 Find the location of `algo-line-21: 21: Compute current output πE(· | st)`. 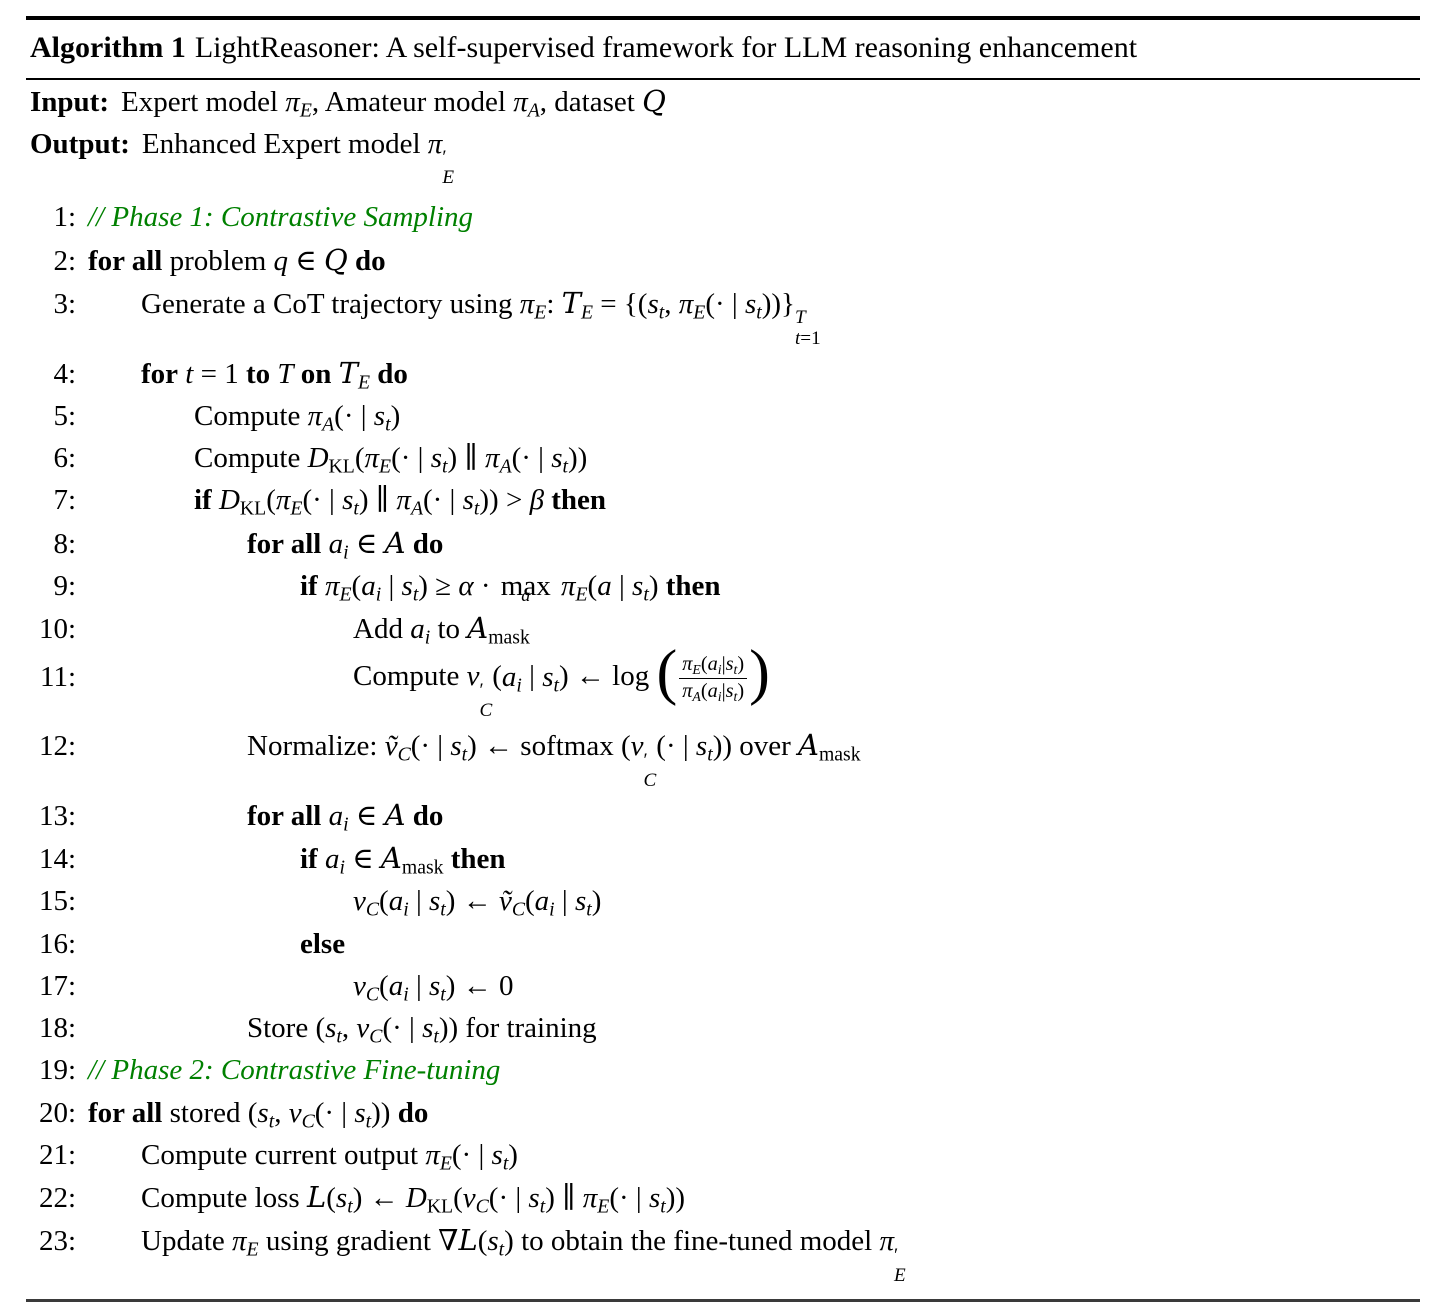

algo-line-21: 21: Compute current output πE(· | st) is located at coordinates (723, 1155).